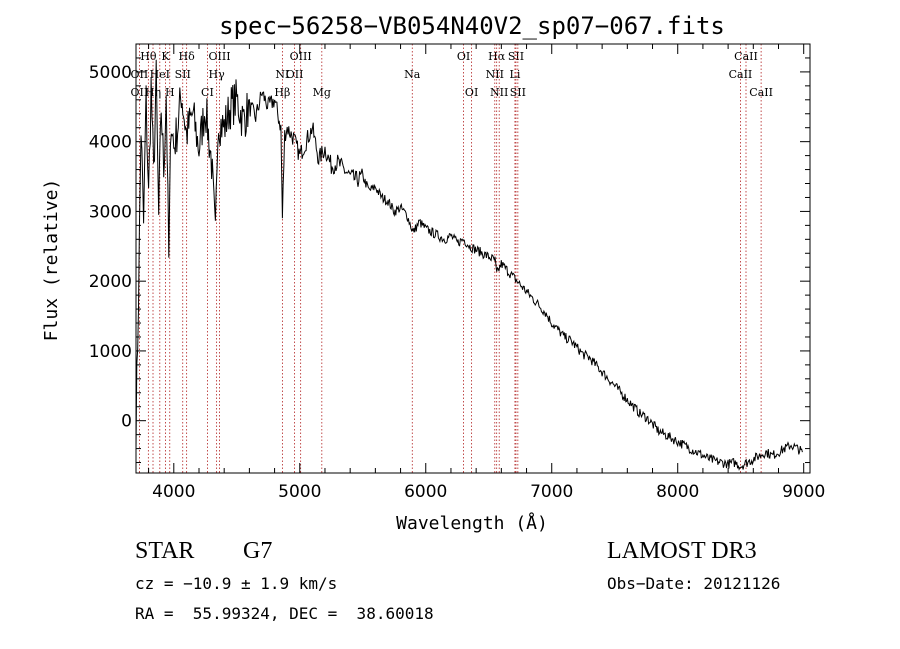 The height and width of the screenshot is (649, 900). I want to click on x-tick-label: 5000, so click(299, 492).